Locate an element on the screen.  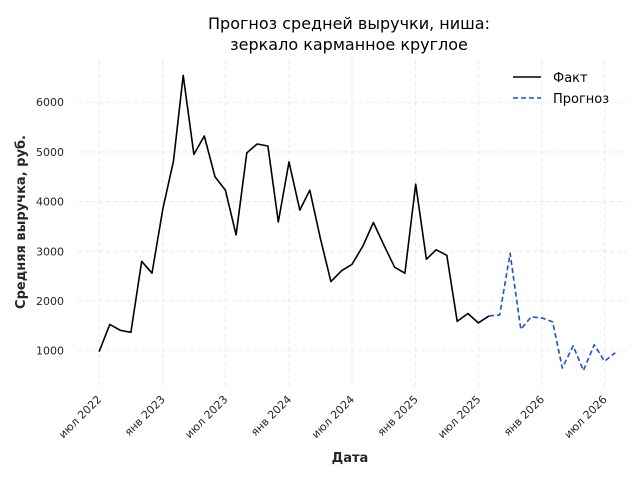
x-tick-label: июл 2022 is located at coordinates (80, 417).